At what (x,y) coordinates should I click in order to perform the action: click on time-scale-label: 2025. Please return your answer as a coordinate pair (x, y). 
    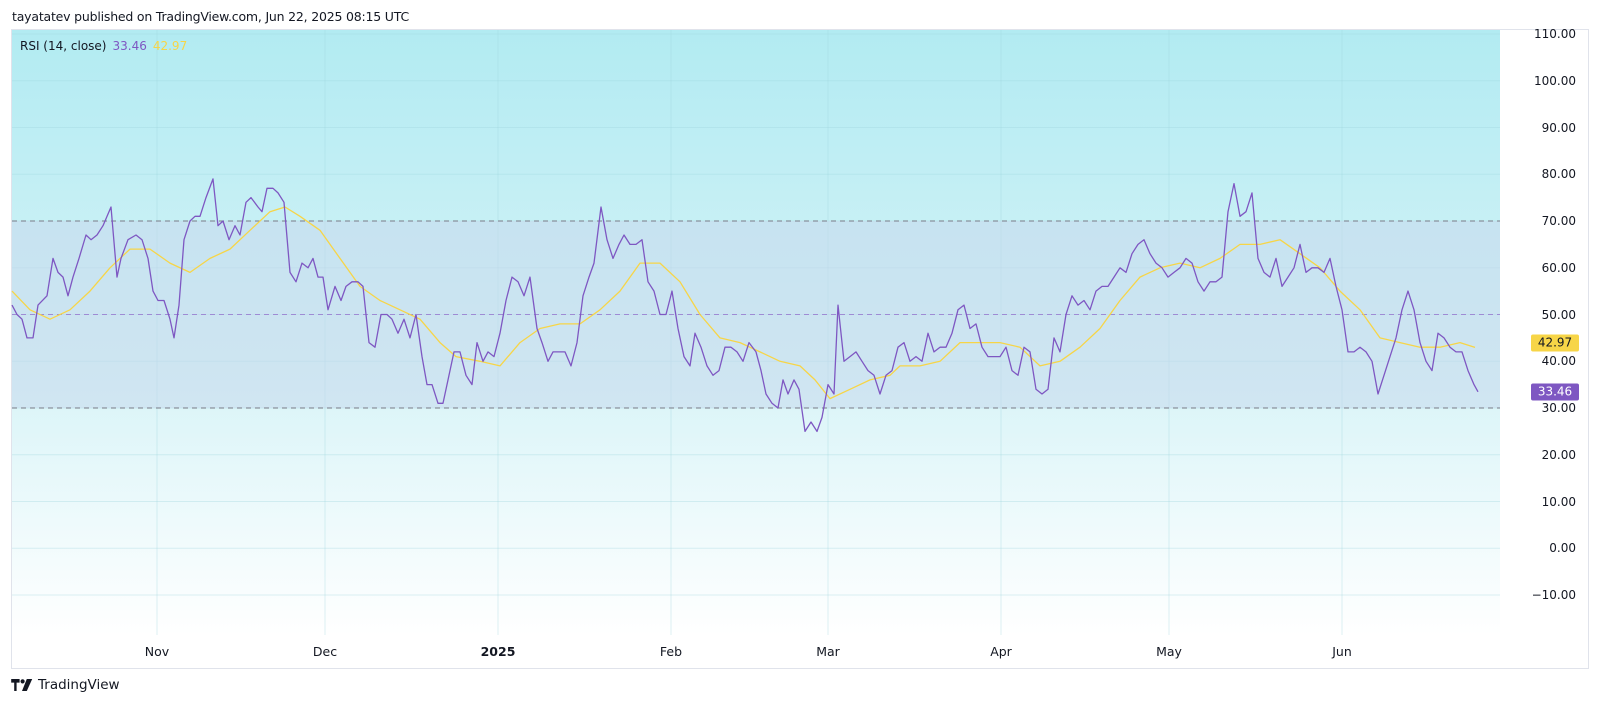
    Looking at the image, I should click on (498, 651).